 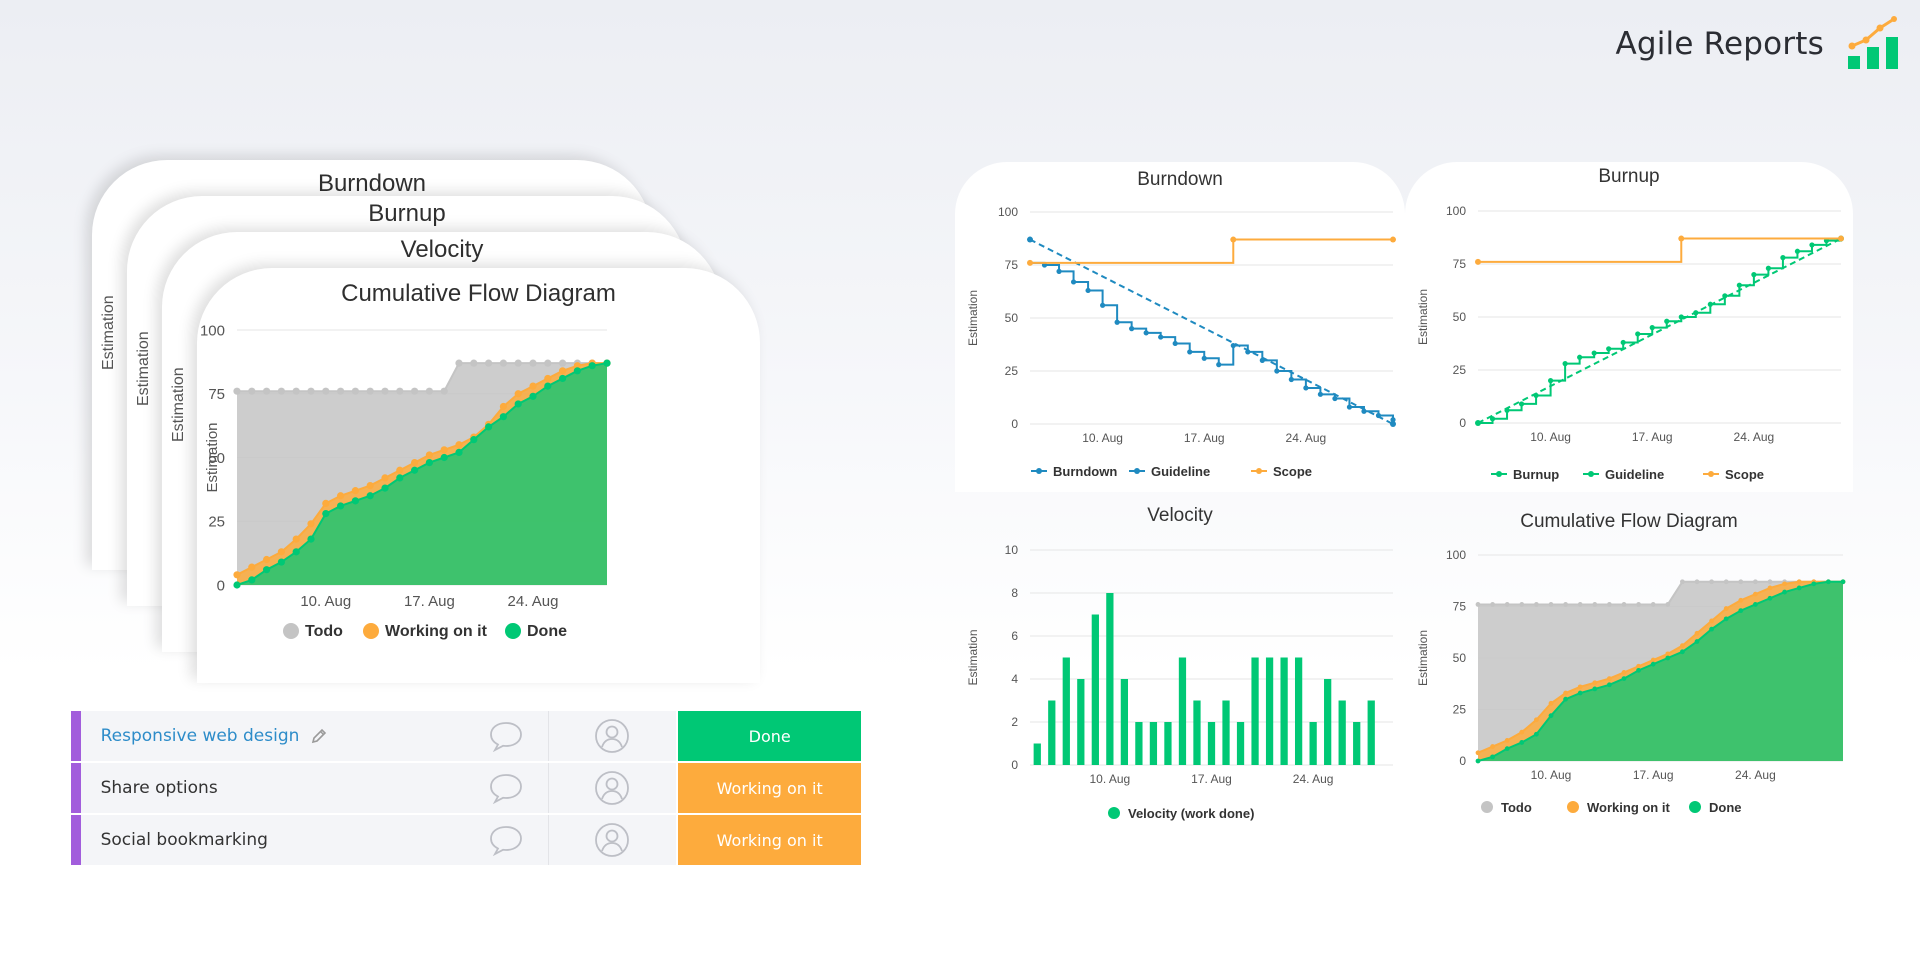 What do you see at coordinates (178, 404) in the screenshot?
I see `stack-card-ylabel: Estimation` at bounding box center [178, 404].